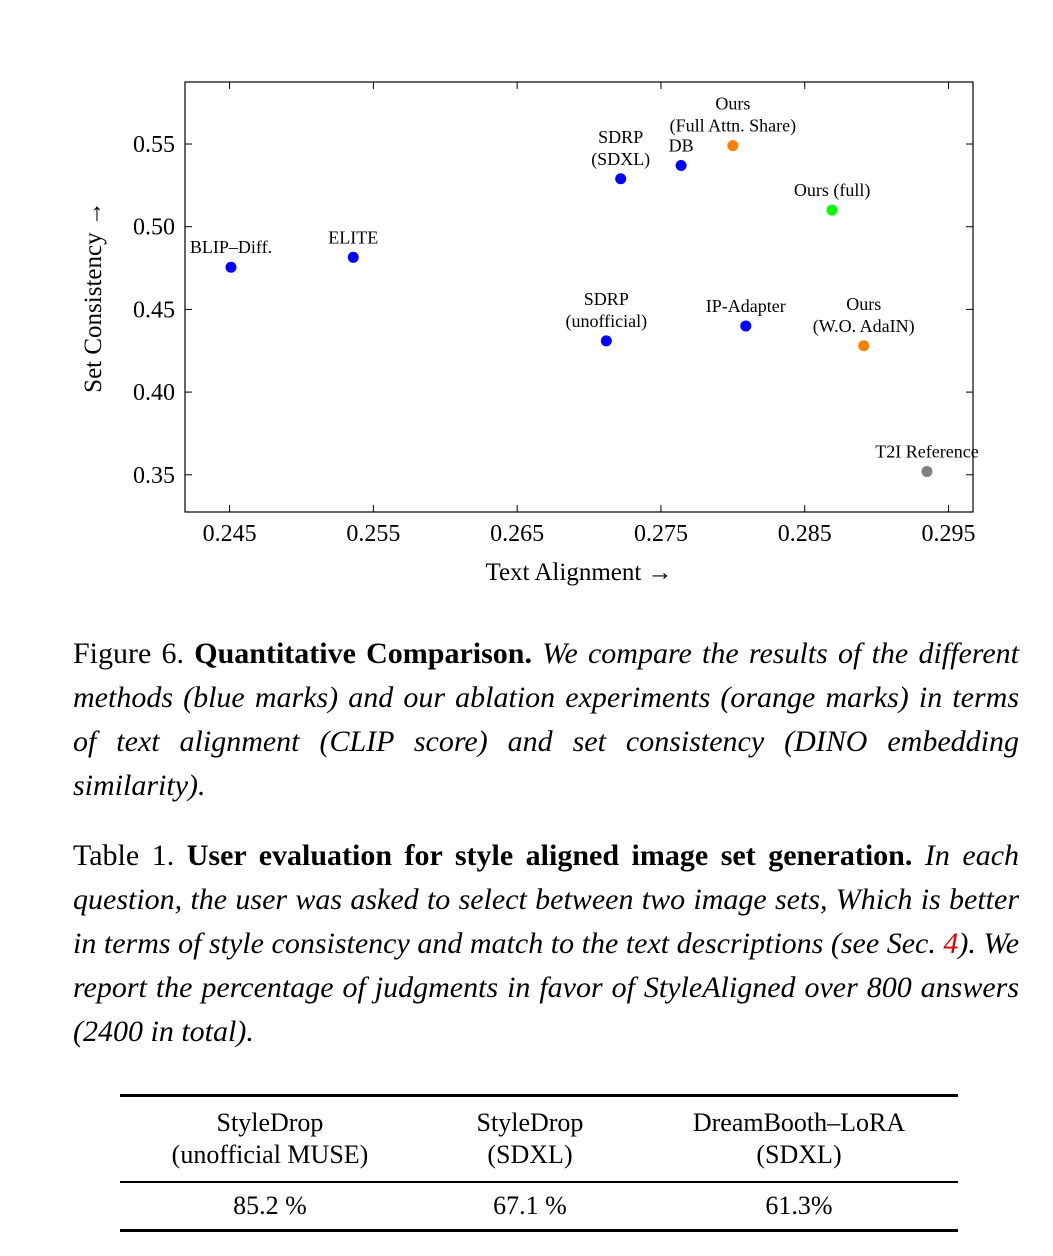  I want to click on x-tick-label: 0.275, so click(661, 534).